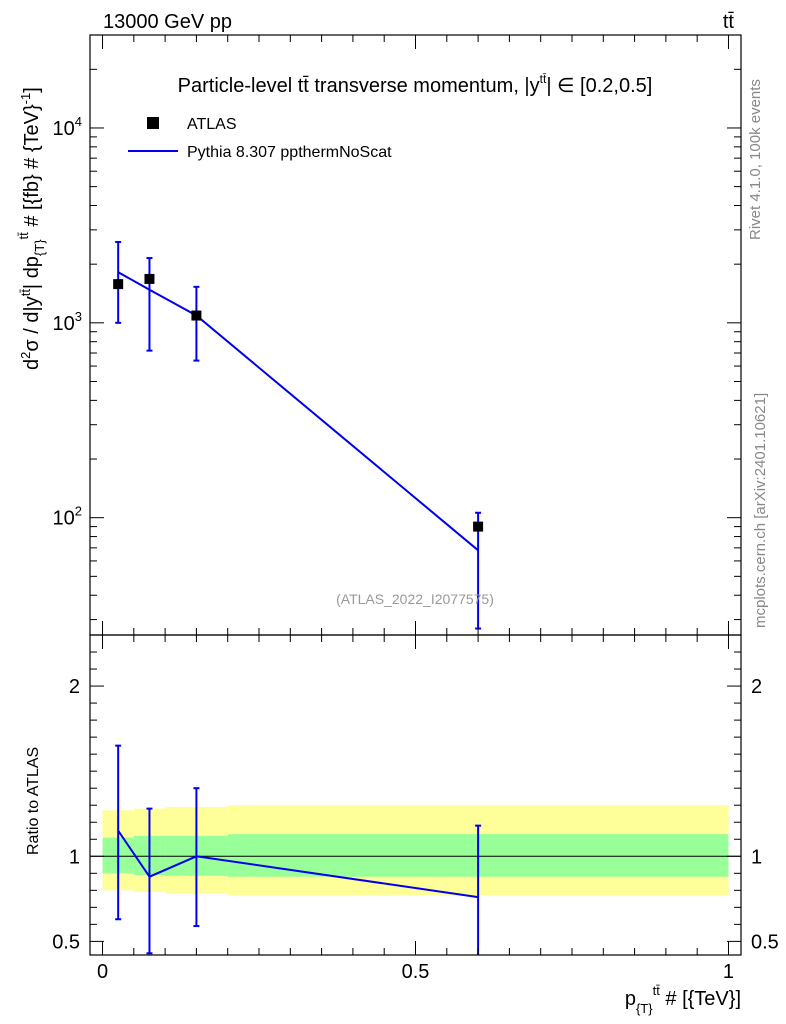 This screenshot has width=786, height=1024. I want to click on ratio-y-tick-label-left: 0.5, so click(66, 942).